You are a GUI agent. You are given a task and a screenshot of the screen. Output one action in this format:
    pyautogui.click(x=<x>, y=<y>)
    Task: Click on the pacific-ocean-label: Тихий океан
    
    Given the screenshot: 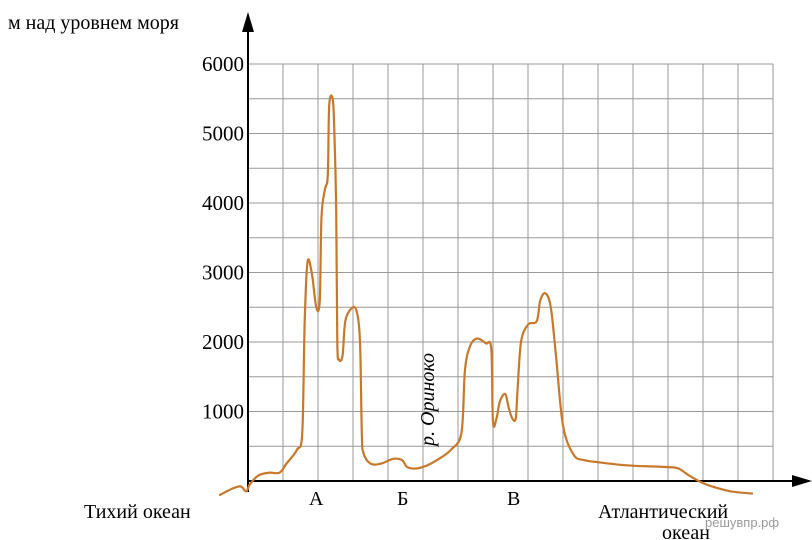 What is the action you would take?
    pyautogui.click(x=137, y=512)
    